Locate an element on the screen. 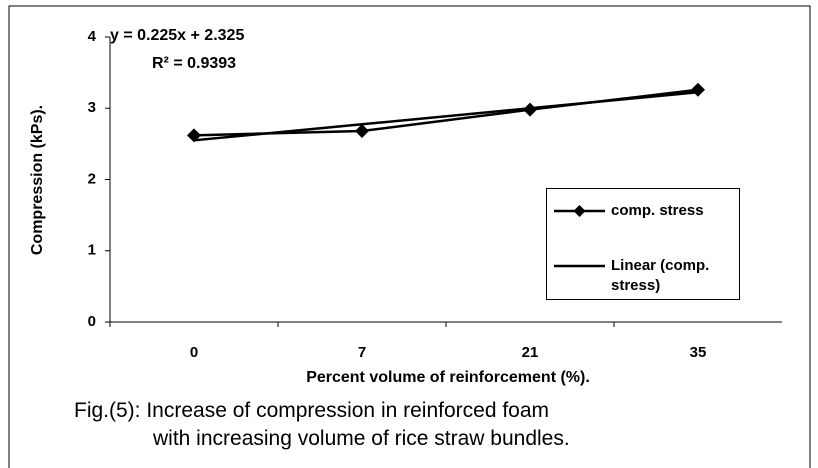  y-tick-label: 3 is located at coordinates (92, 107).